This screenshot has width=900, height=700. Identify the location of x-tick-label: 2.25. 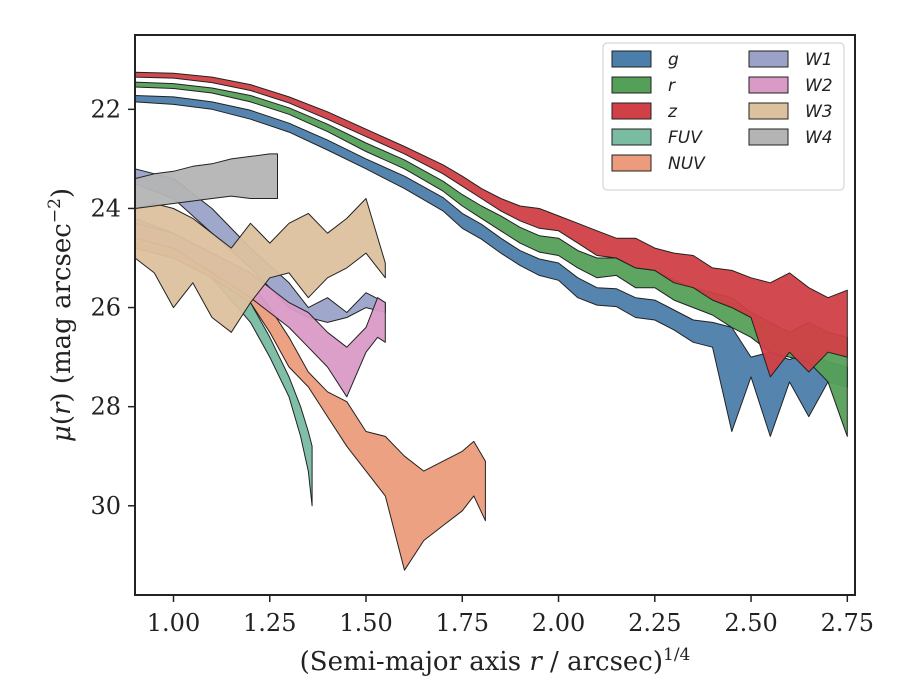
(654, 623).